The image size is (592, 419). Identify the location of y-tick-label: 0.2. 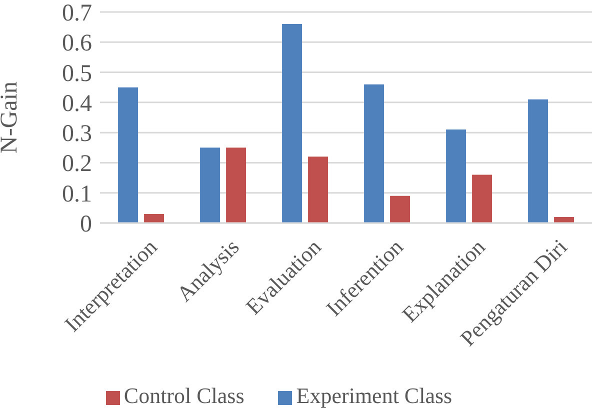
(77, 164).